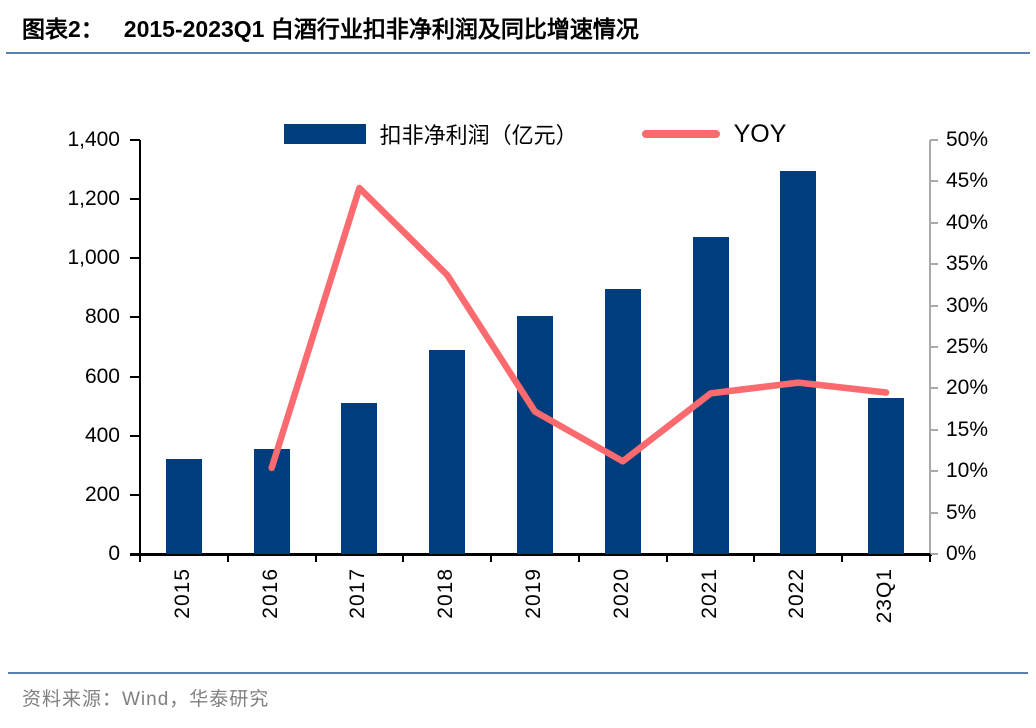 This screenshot has height=728, width=1036. I want to click on legend-item-line: YOY, so click(714, 134).